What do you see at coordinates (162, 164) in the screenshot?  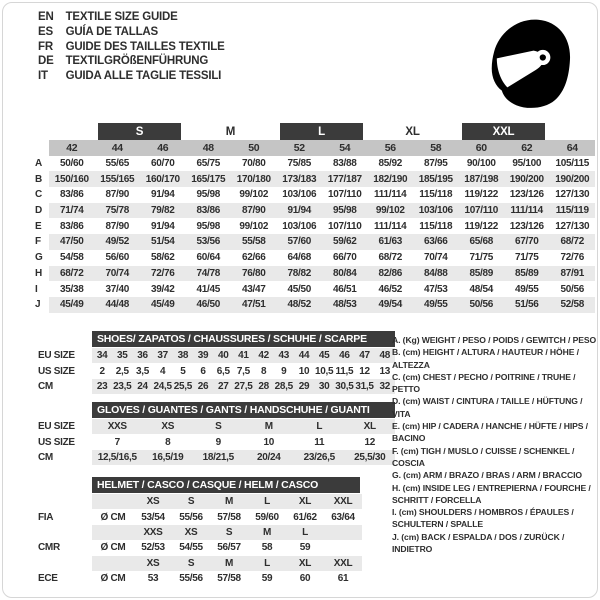 I see `table-cell: 60/70` at bounding box center [162, 164].